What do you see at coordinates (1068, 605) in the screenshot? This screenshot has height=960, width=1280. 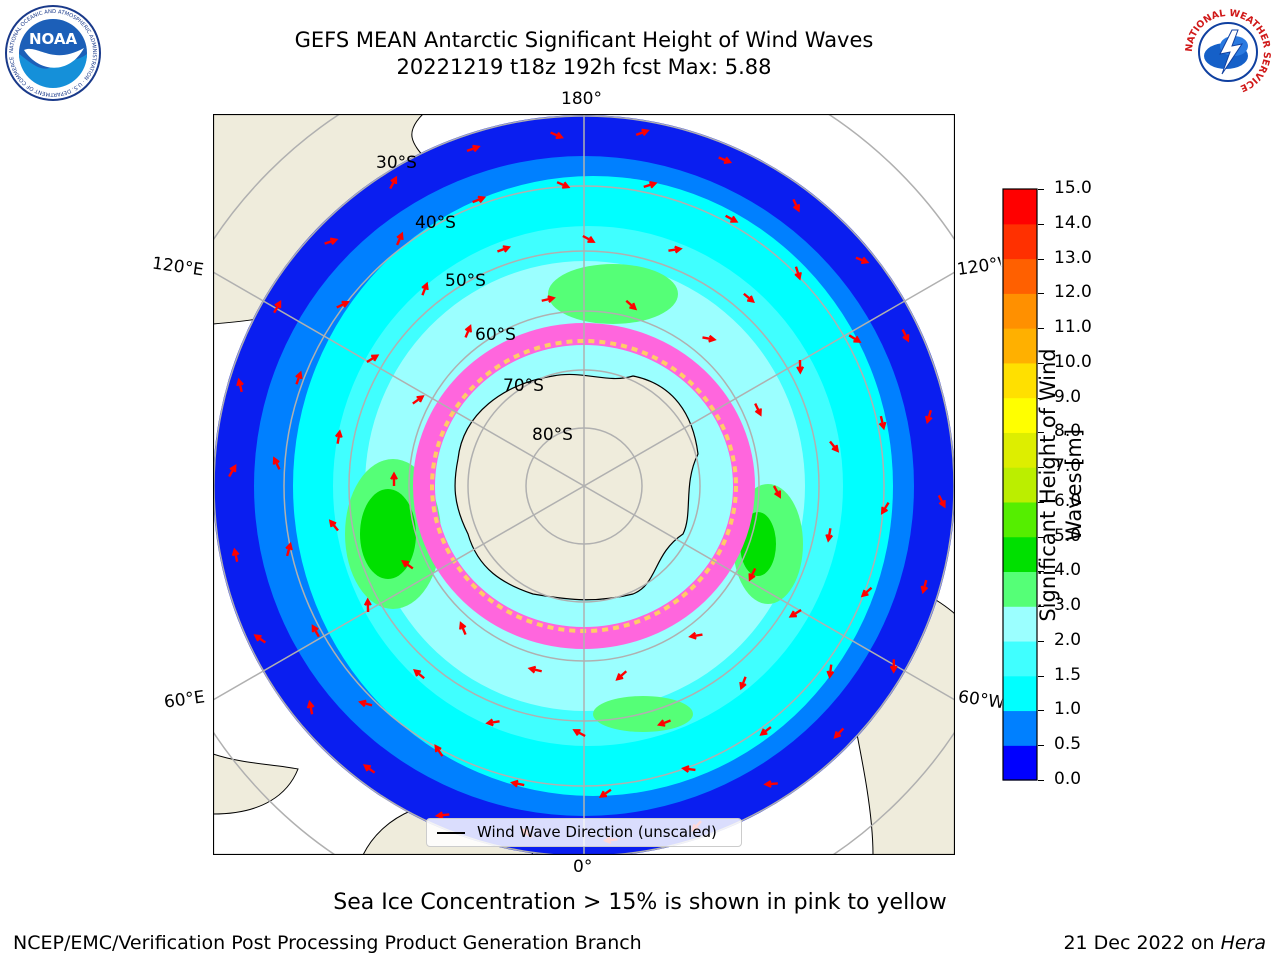 I see `colorbar-tick-label: 3.0` at bounding box center [1068, 605].